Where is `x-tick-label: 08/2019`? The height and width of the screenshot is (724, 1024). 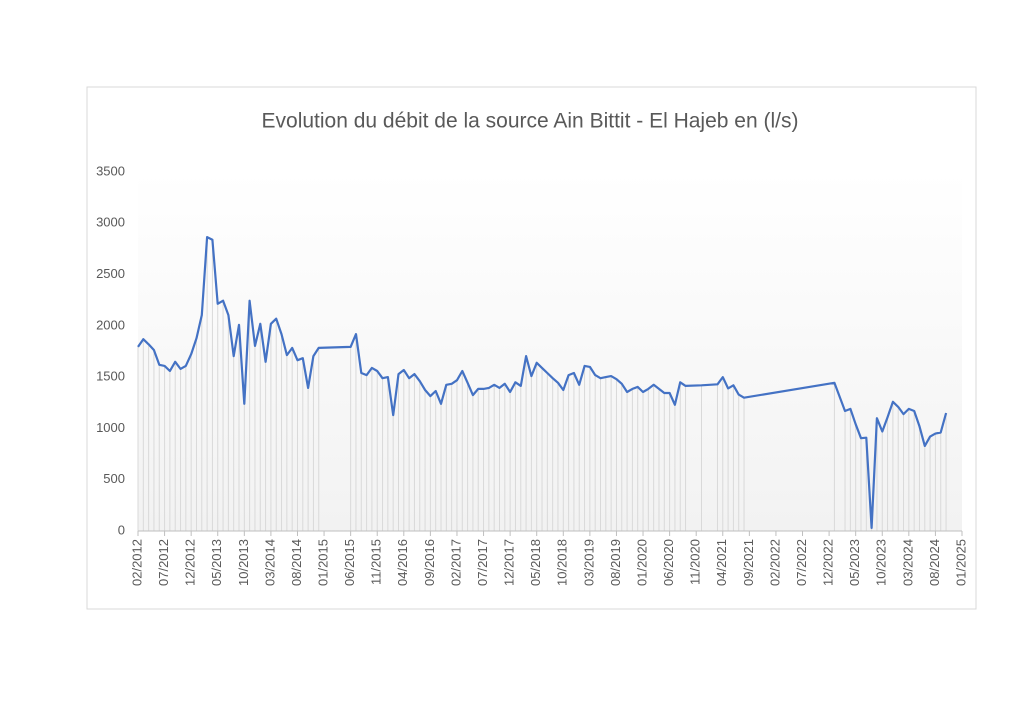
x-tick-label: 08/2019 is located at coordinates (615, 562).